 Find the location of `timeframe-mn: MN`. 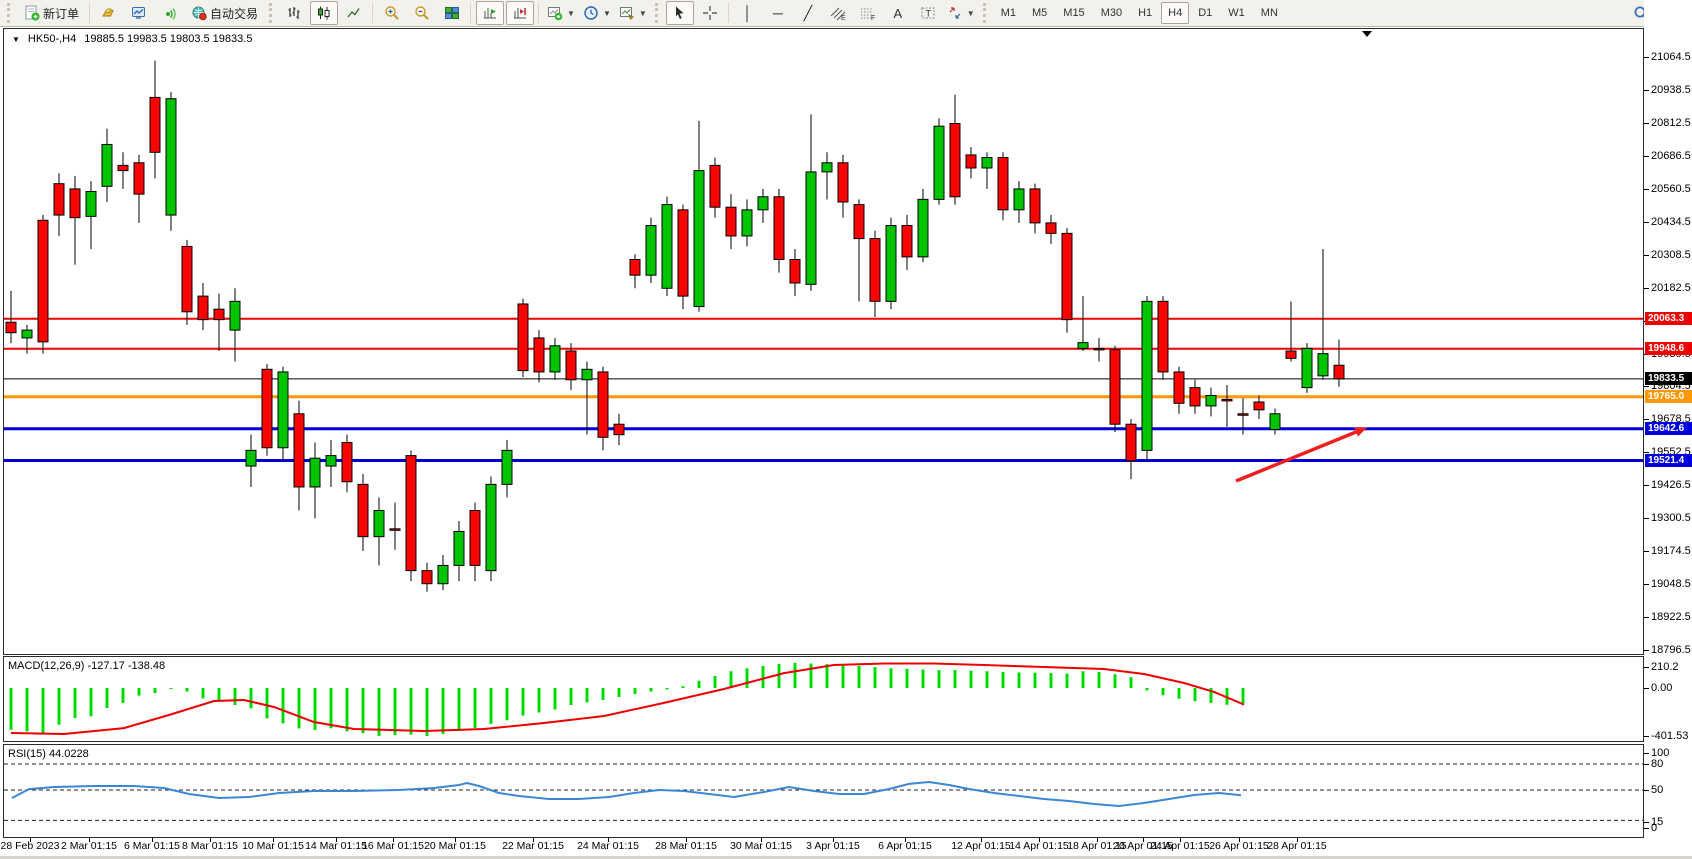

timeframe-mn: MN is located at coordinates (1269, 13).